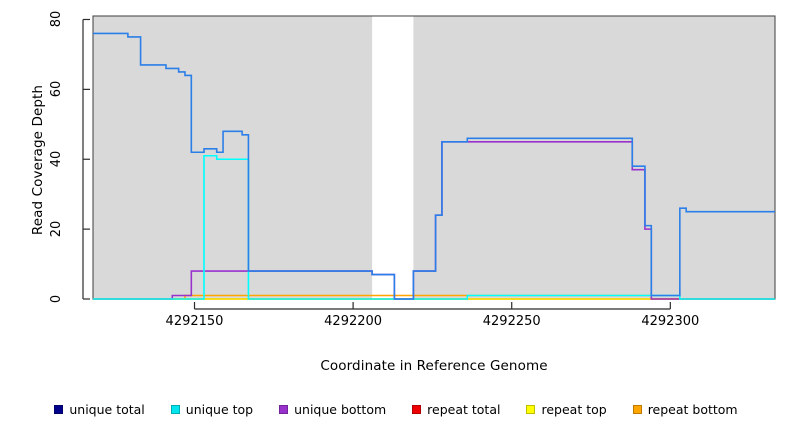  What do you see at coordinates (56, 229) in the screenshot?
I see `y-tick-label: 20` at bounding box center [56, 229].